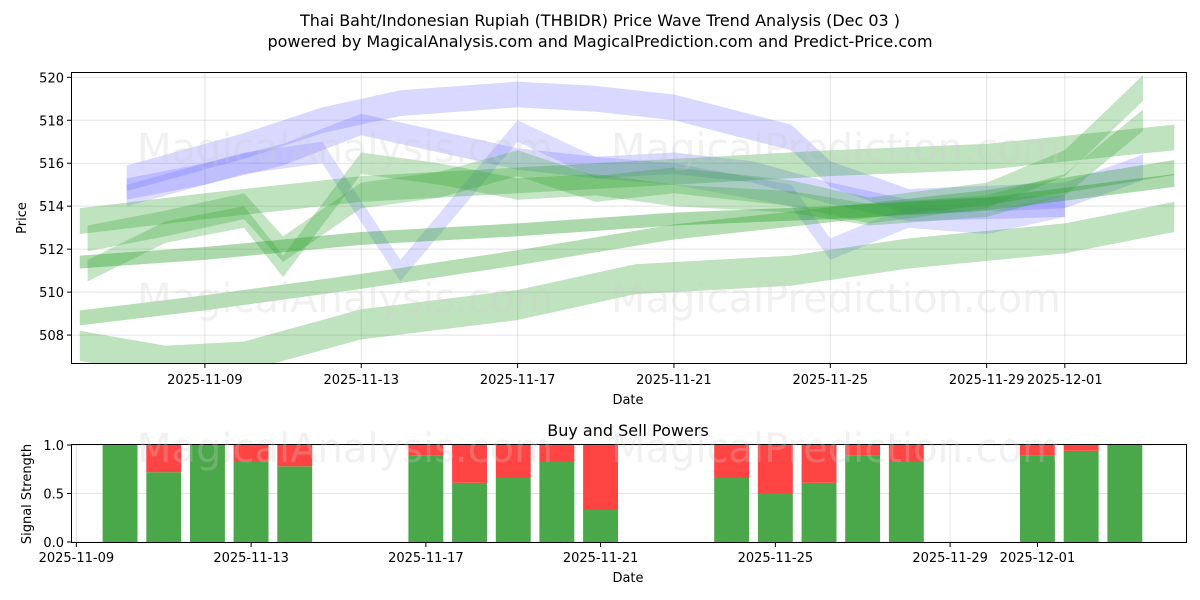  I want to click on watermark-prediction-mid: MagicalPrediction.com, so click(836, 299).